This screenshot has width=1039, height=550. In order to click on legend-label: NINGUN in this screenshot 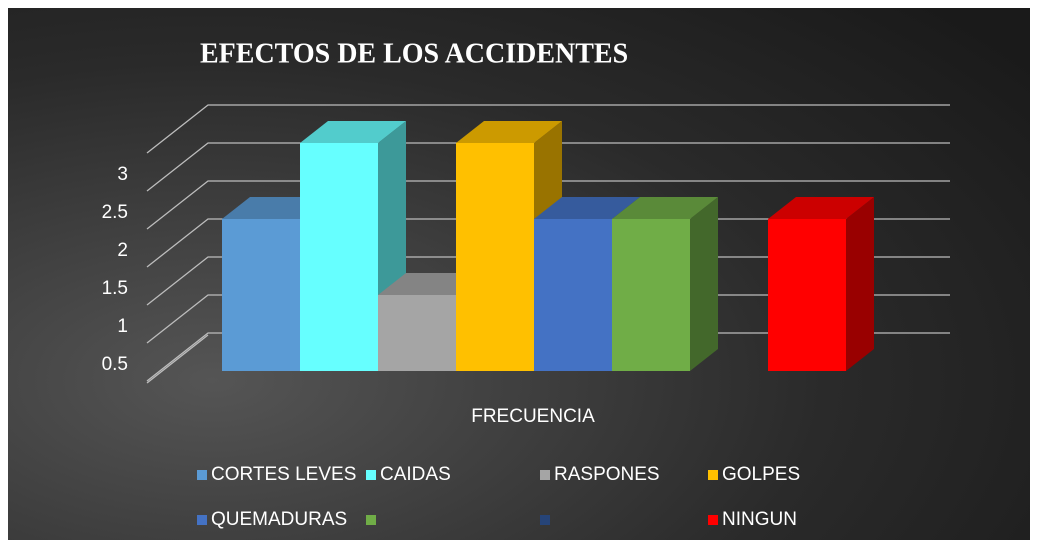, I will do `click(759, 519)`.